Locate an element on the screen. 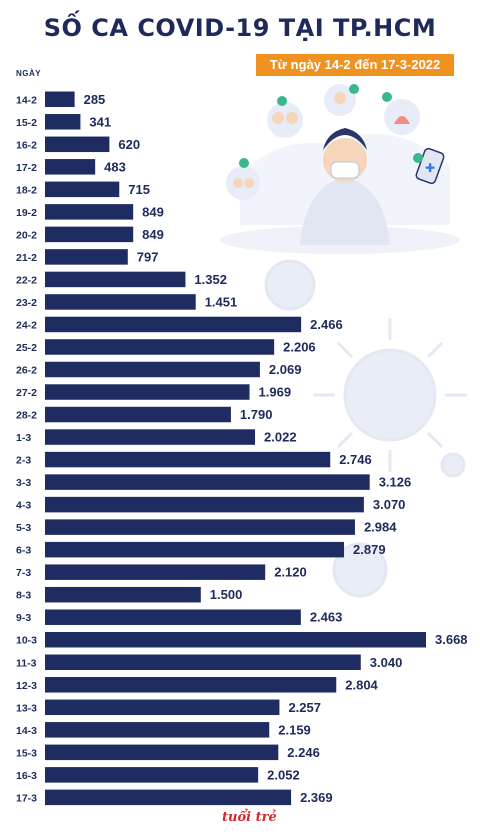  value-label: 715 is located at coordinates (139, 189).